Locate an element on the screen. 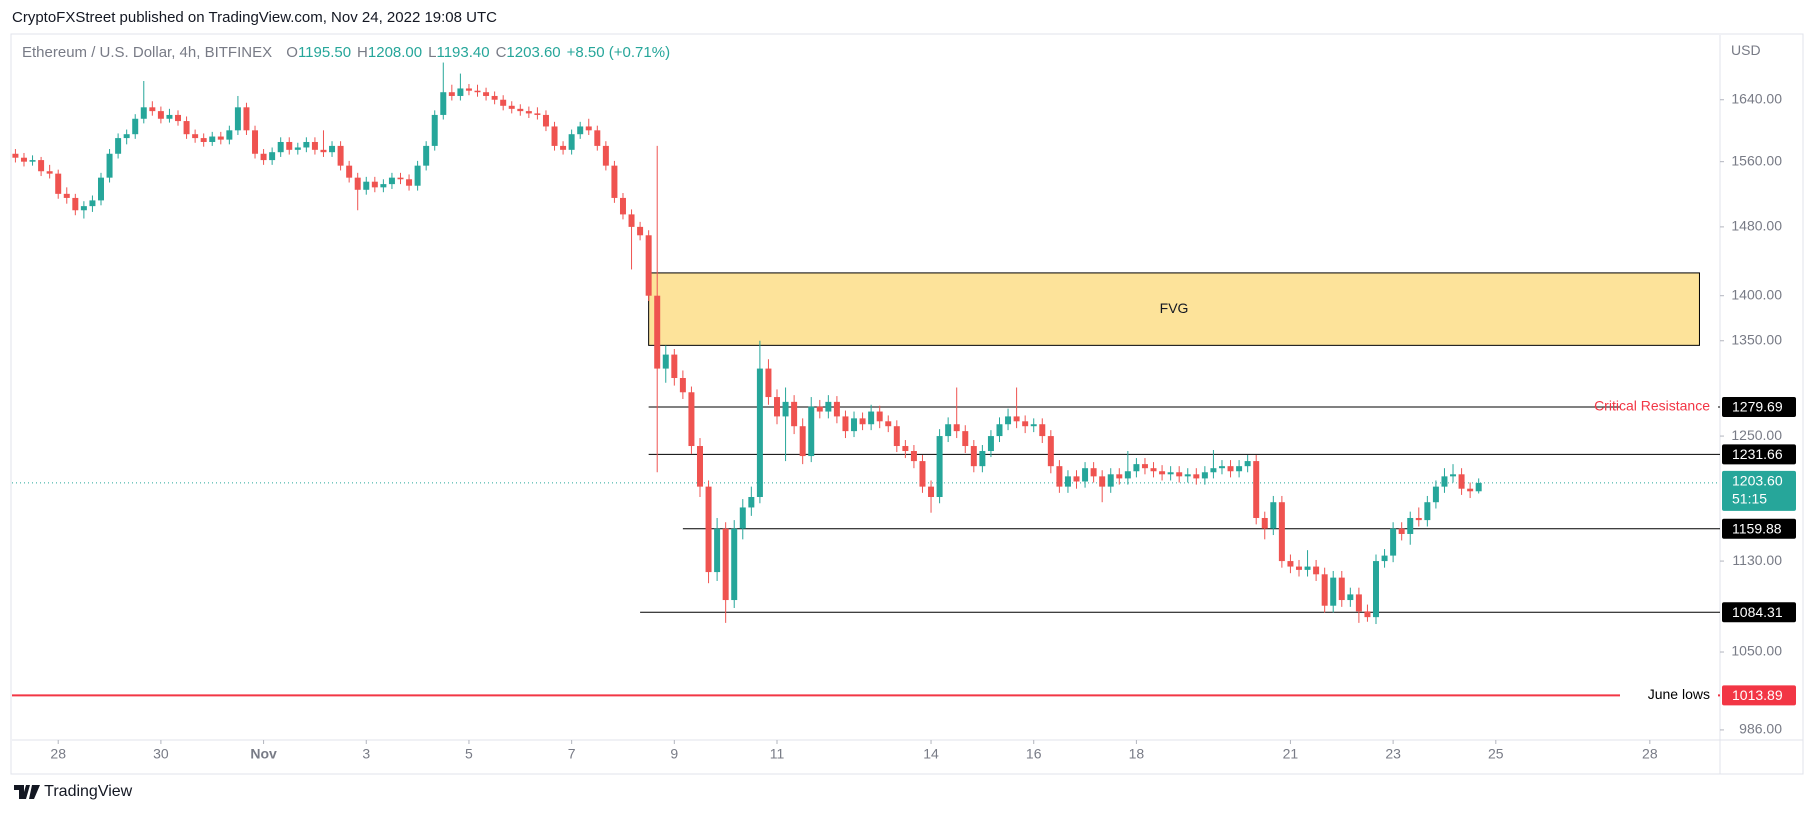 This screenshot has width=1814, height=816. y-tick-label: 986.00 is located at coordinates (1760, 729).